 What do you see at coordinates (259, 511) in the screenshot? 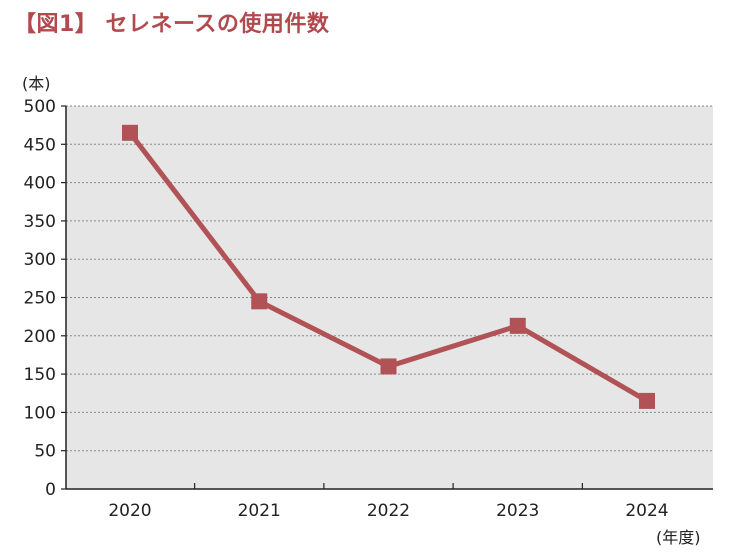
I see `x-tick-label: 2021` at bounding box center [259, 511].